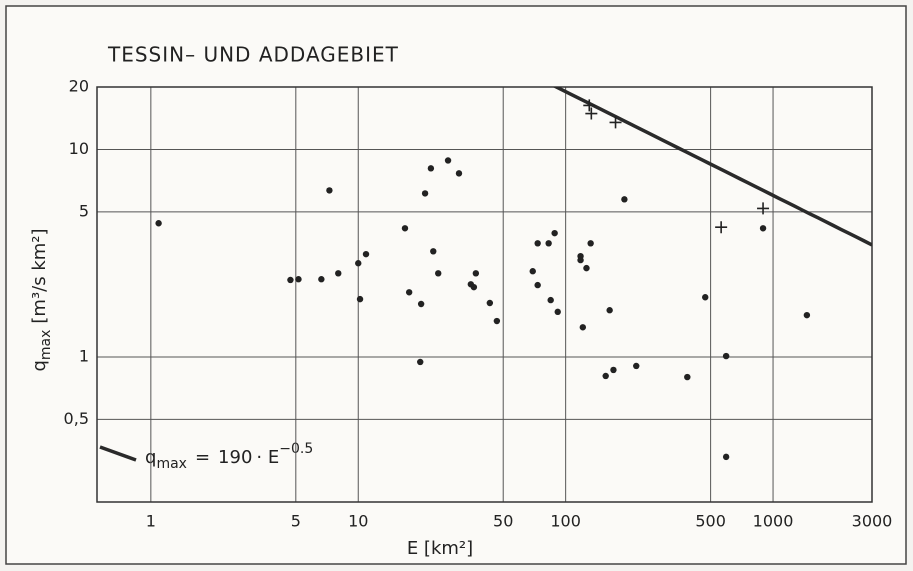 The image size is (913, 571). I want to click on legend: qmax = 190 · E−0.5, so click(206, 456).